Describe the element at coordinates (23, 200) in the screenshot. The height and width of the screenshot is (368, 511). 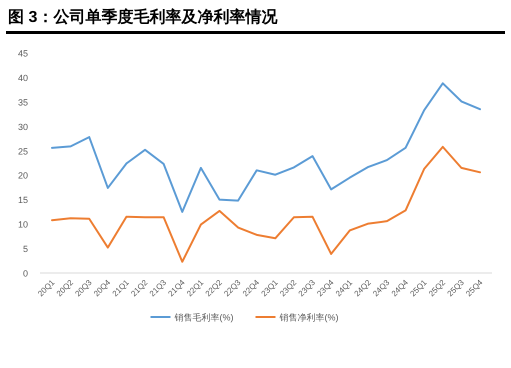
I see `y-tick-label: 15` at that location.